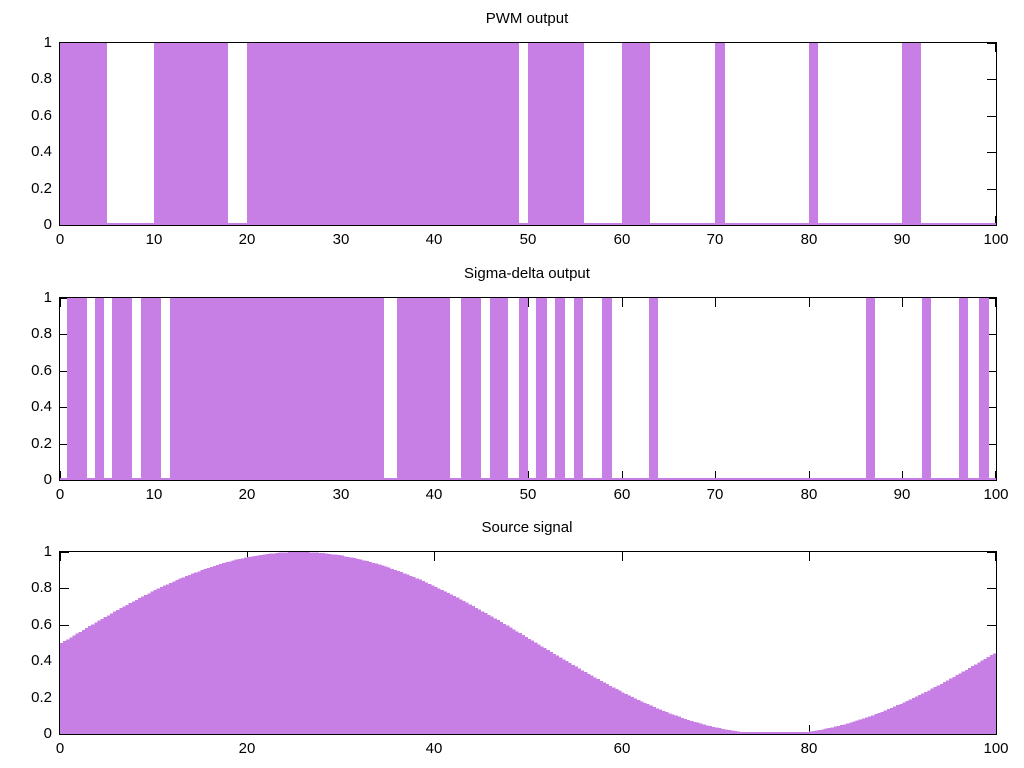 This screenshot has height=768, width=1024. Describe the element at coordinates (527, 273) in the screenshot. I see `sigma-delta-plot-title: Sigma-delta output` at that location.